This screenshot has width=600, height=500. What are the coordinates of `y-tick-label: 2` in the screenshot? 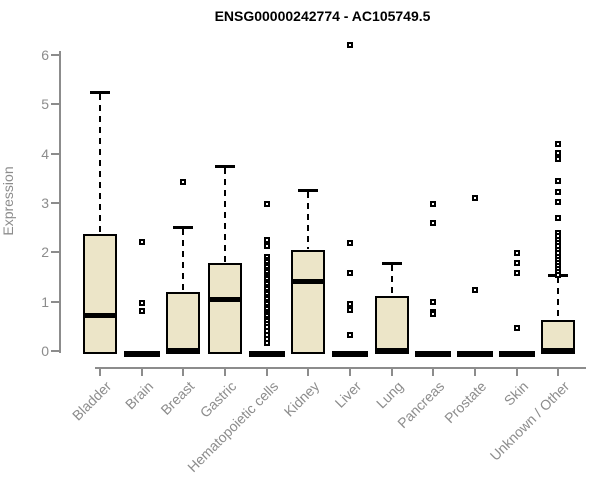 It's located at (45, 252).